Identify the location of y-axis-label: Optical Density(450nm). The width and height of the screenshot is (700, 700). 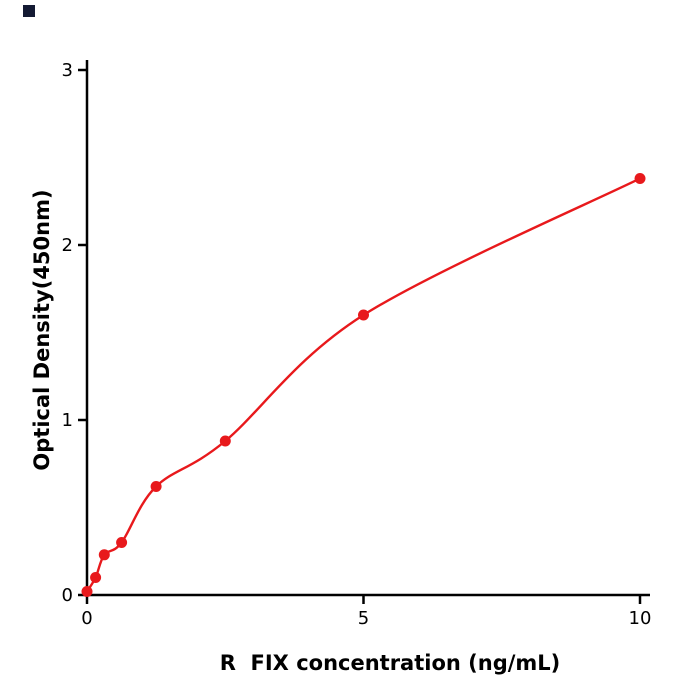
(42, 330).